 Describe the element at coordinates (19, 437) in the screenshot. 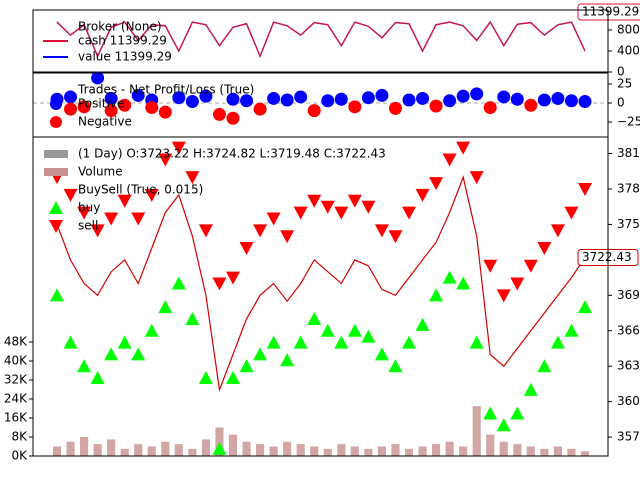

I see `y2-tick-label: 8K` at that location.